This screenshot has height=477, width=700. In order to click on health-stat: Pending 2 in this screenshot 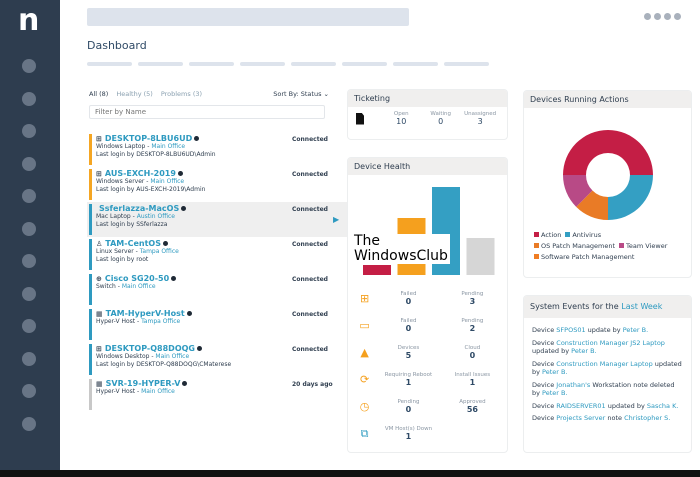, I will do `click(472, 325)`.